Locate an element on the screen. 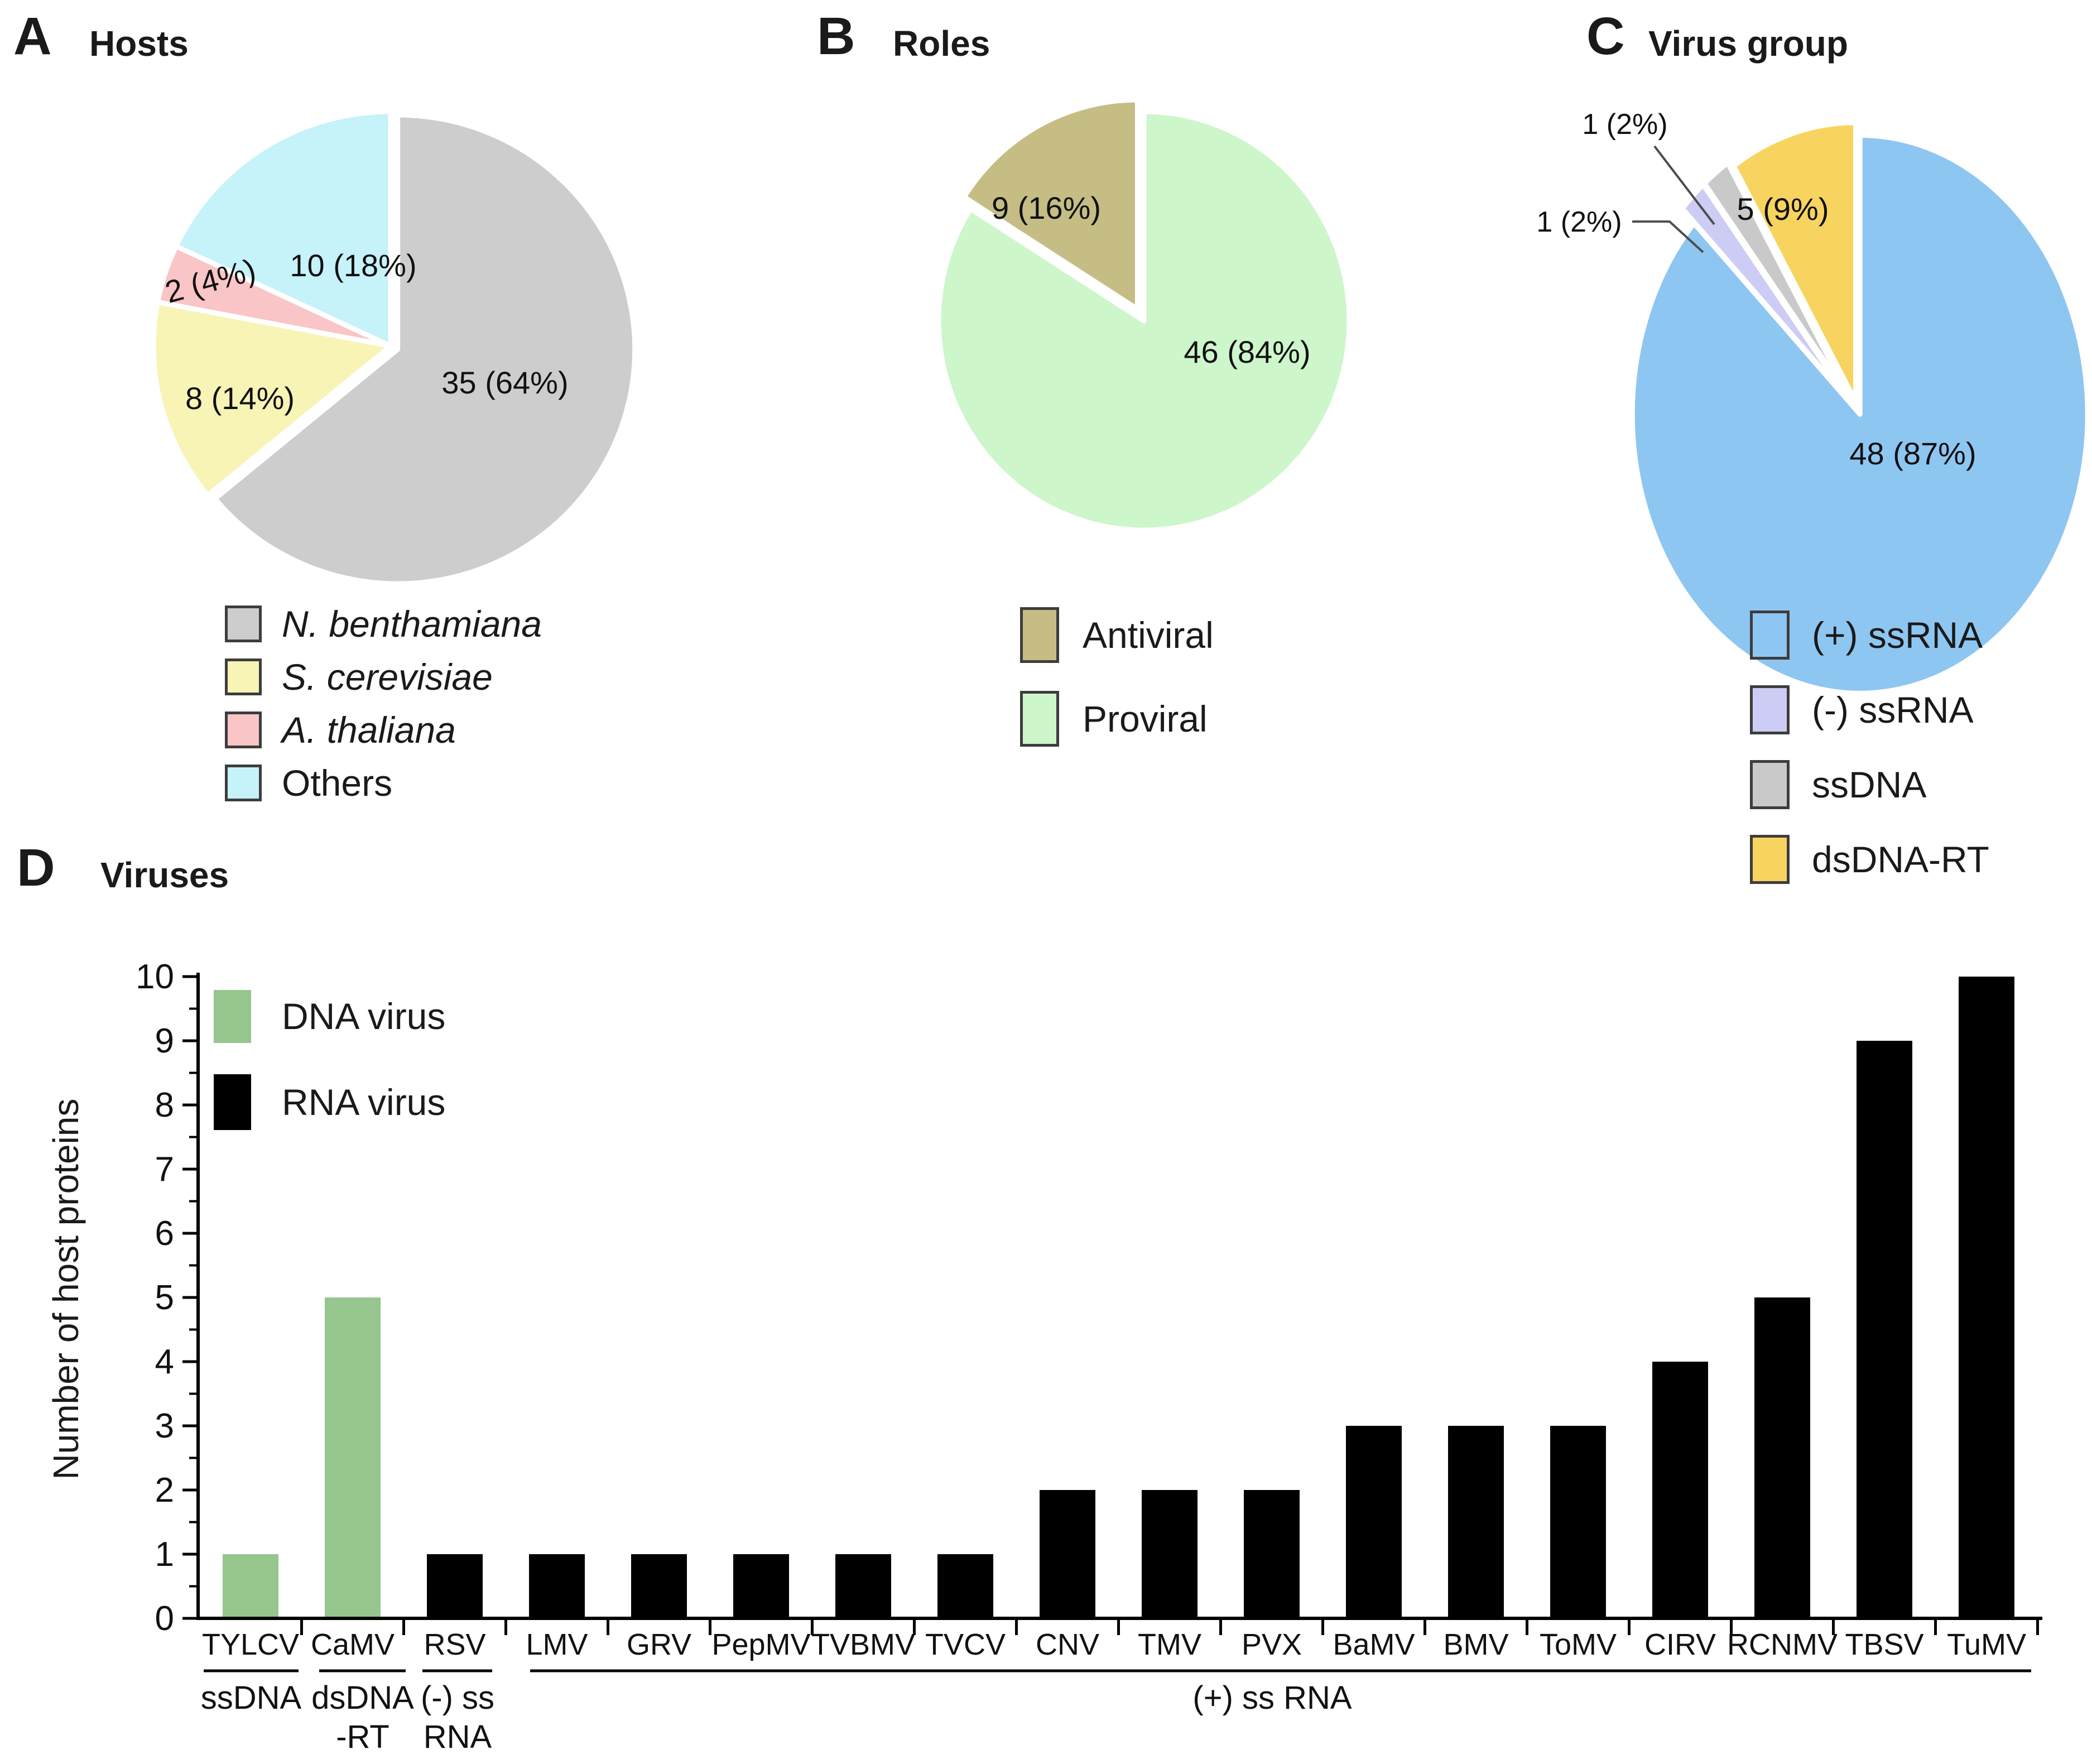 This screenshot has height=1764, width=2092. legend-label-dna-virus: DNA virus is located at coordinates (364, 1016).